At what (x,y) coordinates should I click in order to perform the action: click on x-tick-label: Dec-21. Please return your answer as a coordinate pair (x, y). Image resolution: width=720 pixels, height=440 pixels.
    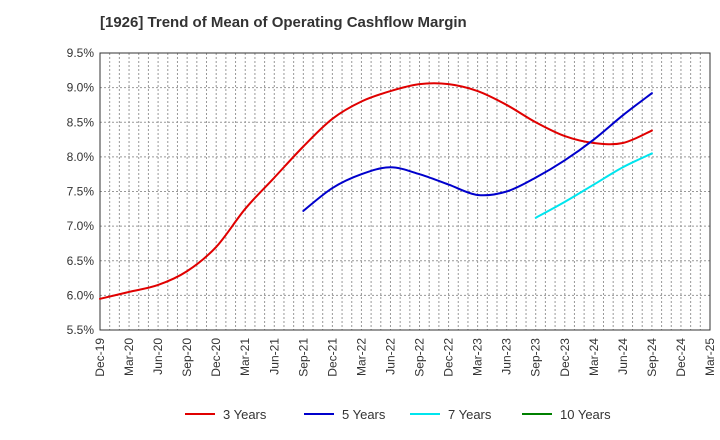
    Looking at the image, I should click on (332, 357).